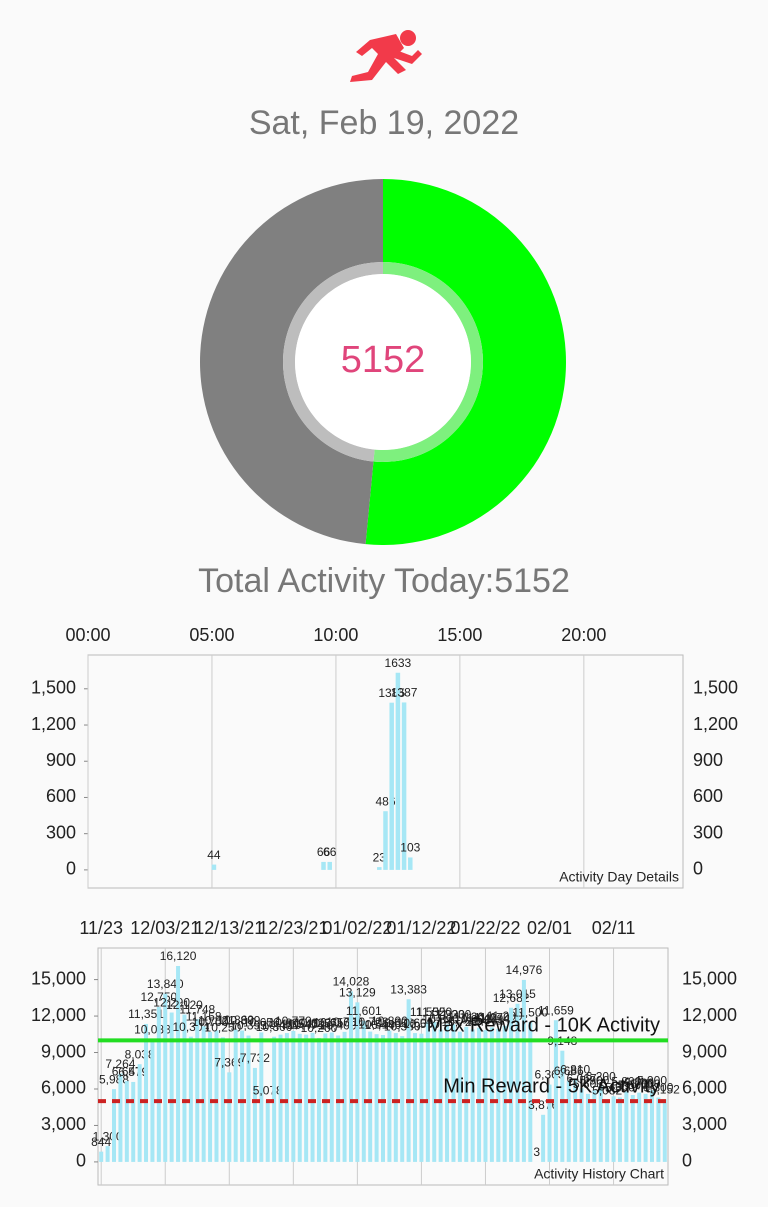  Describe the element at coordinates (108, 1136) in the screenshot. I see `value-label: 1,300` at that location.